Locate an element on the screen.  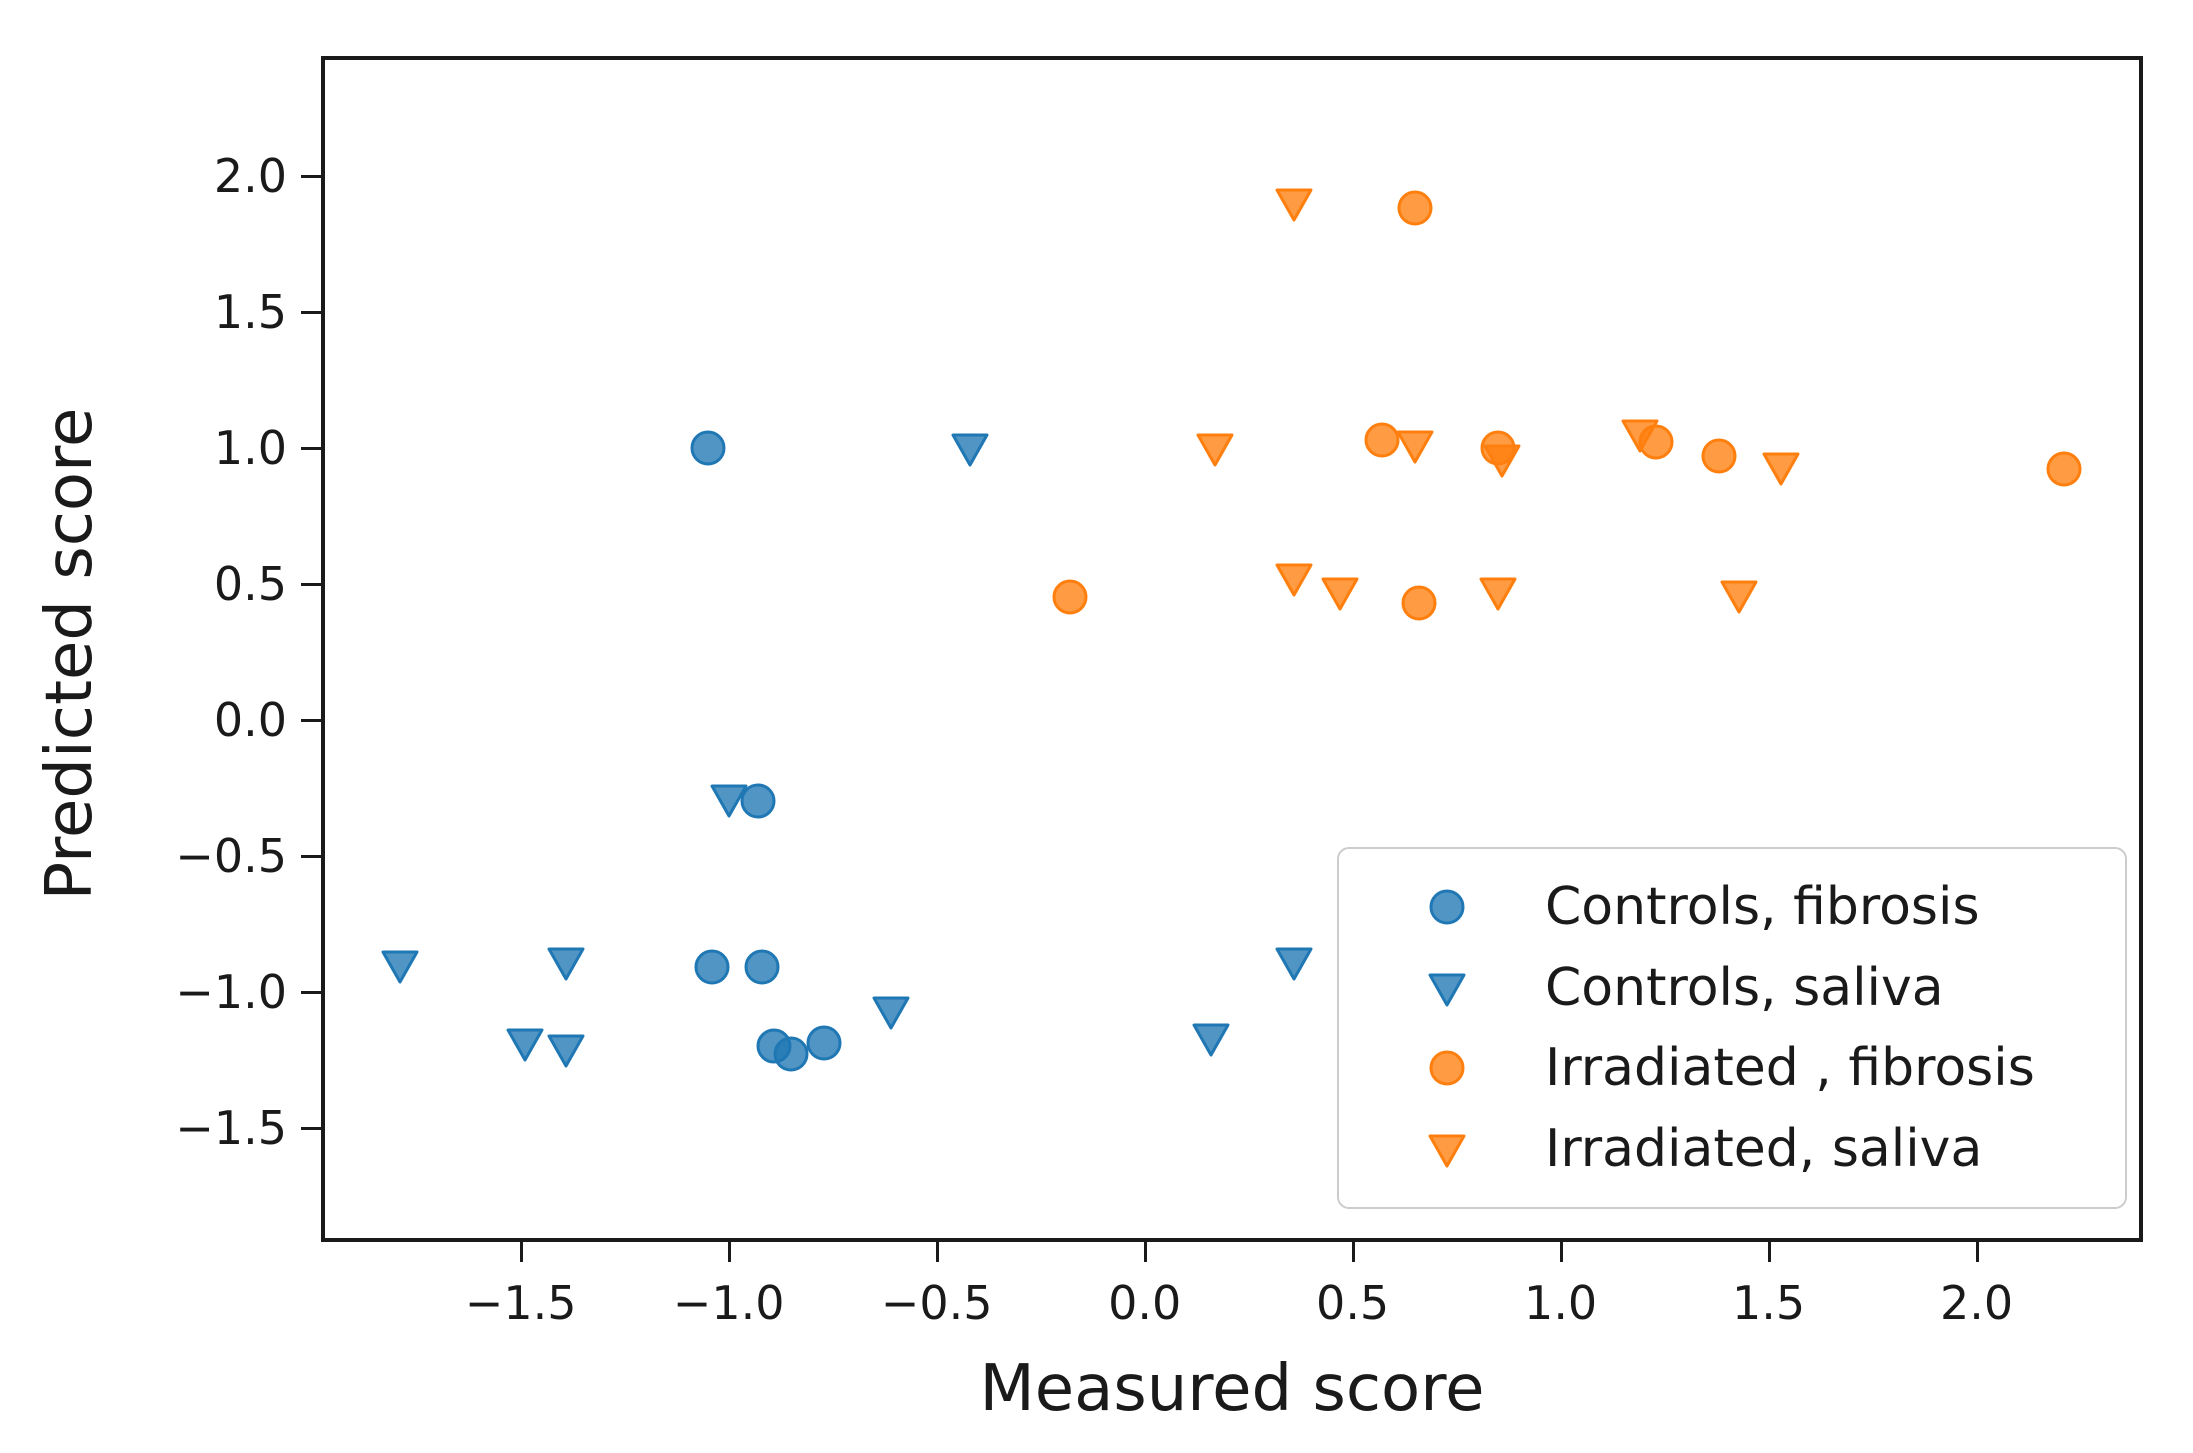
legend-marker-triangle-blue-icon is located at coordinates (1447, 988).